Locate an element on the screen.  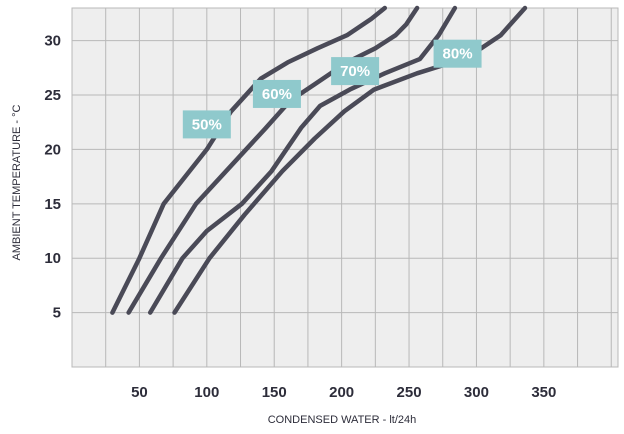
series-label-70-percent: 70% is located at coordinates (355, 71).